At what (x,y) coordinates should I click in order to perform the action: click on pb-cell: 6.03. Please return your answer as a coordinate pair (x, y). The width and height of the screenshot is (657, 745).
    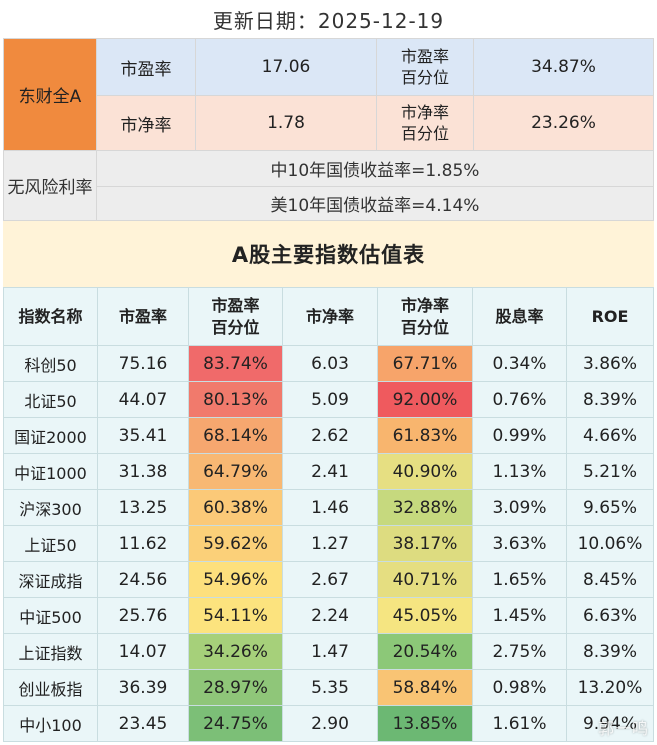
    Looking at the image, I should click on (330, 363).